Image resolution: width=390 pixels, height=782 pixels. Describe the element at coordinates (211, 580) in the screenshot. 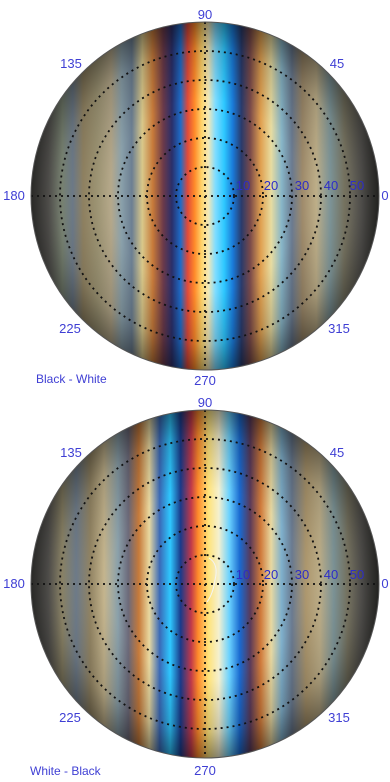

I see `center-contour` at that location.